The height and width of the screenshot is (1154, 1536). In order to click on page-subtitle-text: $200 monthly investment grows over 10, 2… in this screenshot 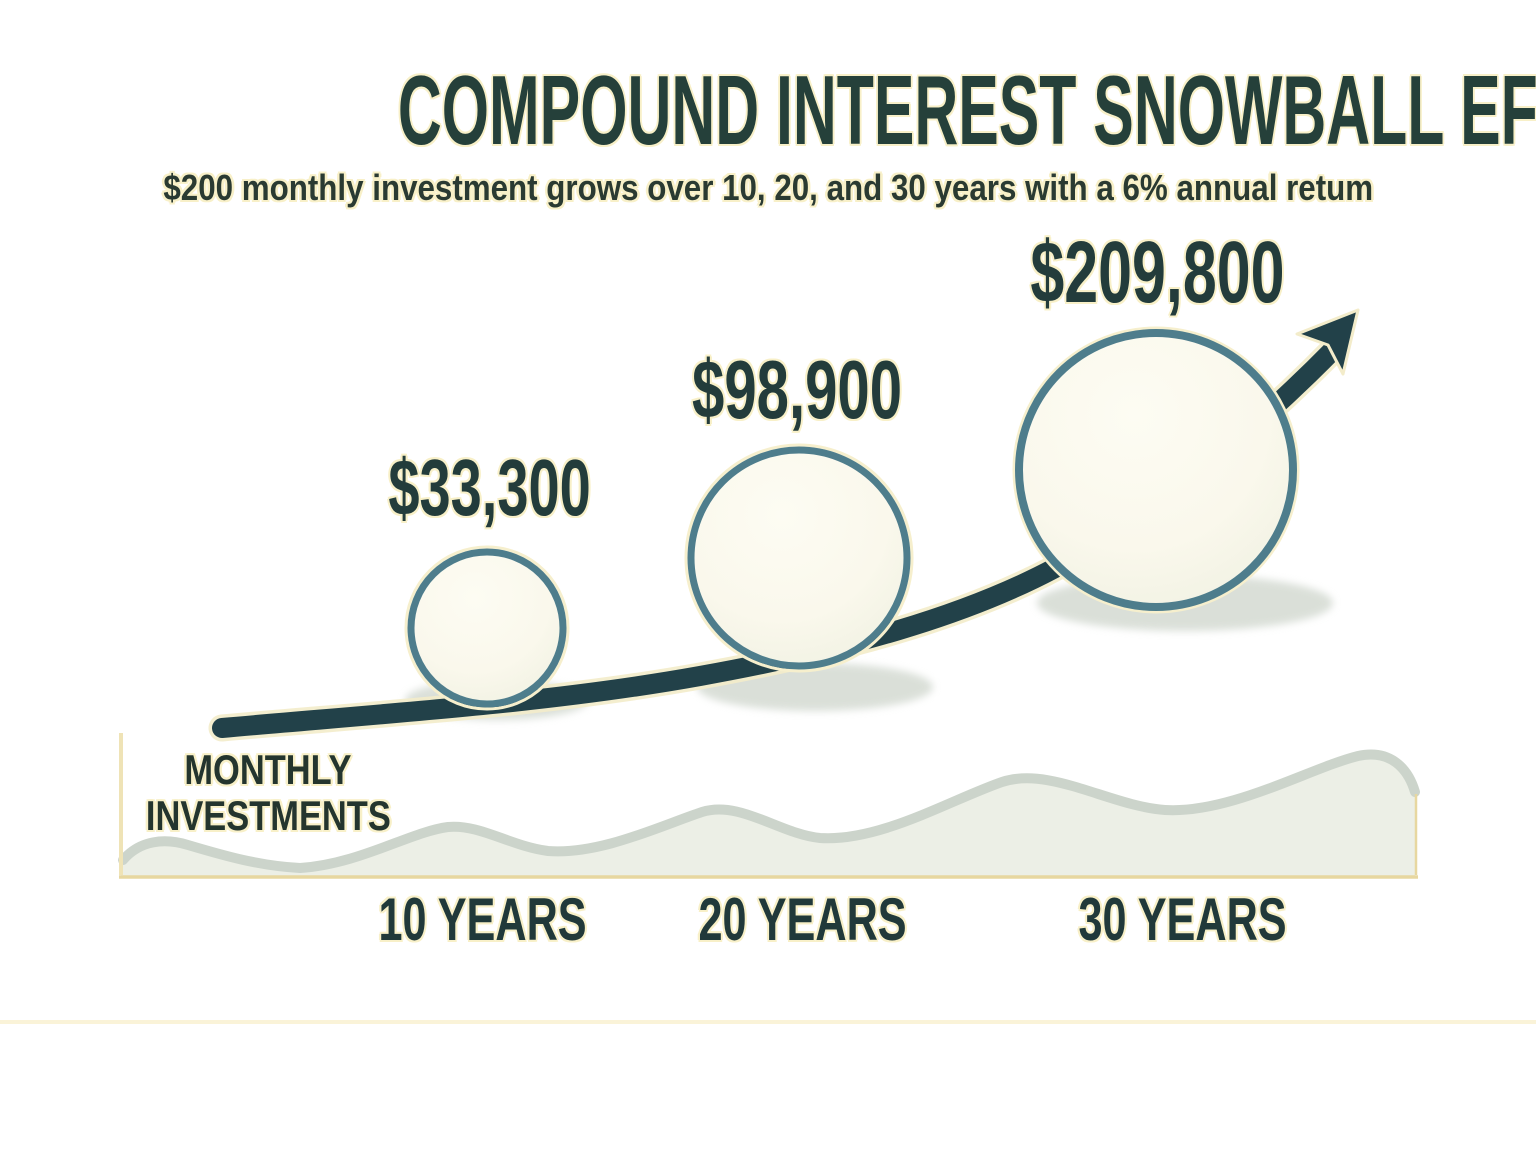, I will do `click(768, 187)`.